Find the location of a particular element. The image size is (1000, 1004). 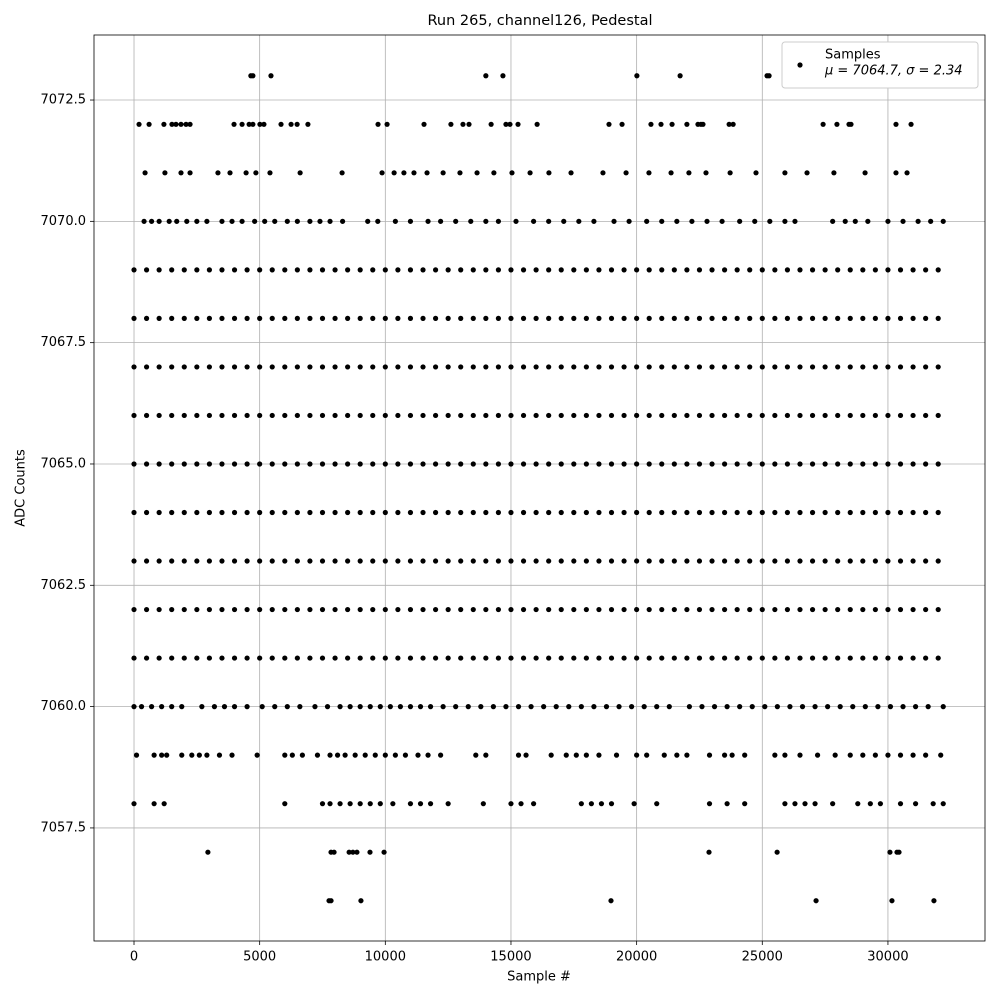

x-tick-label: 20000 is located at coordinates (636, 957).